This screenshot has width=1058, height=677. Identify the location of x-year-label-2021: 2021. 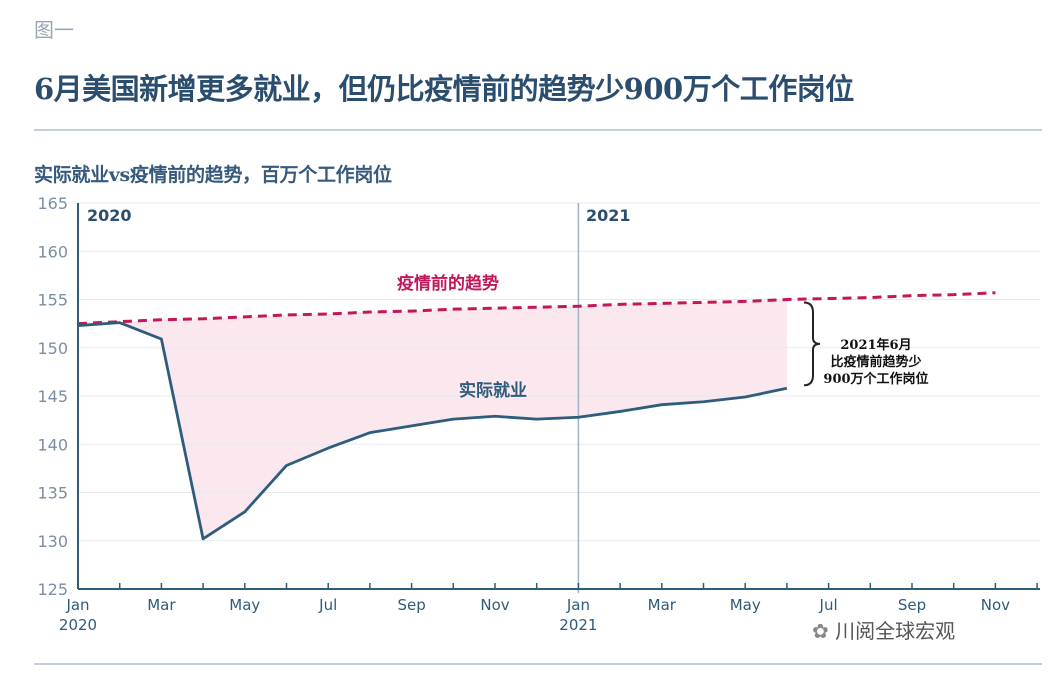
(578, 625).